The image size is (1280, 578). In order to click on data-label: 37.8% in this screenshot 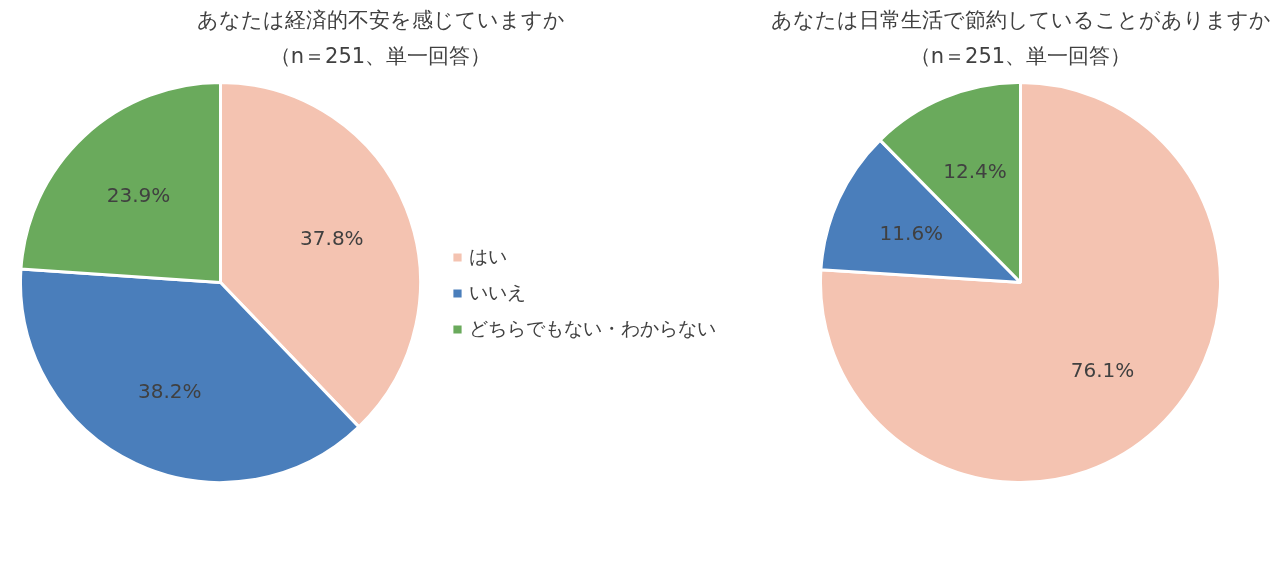, I will do `click(332, 237)`.